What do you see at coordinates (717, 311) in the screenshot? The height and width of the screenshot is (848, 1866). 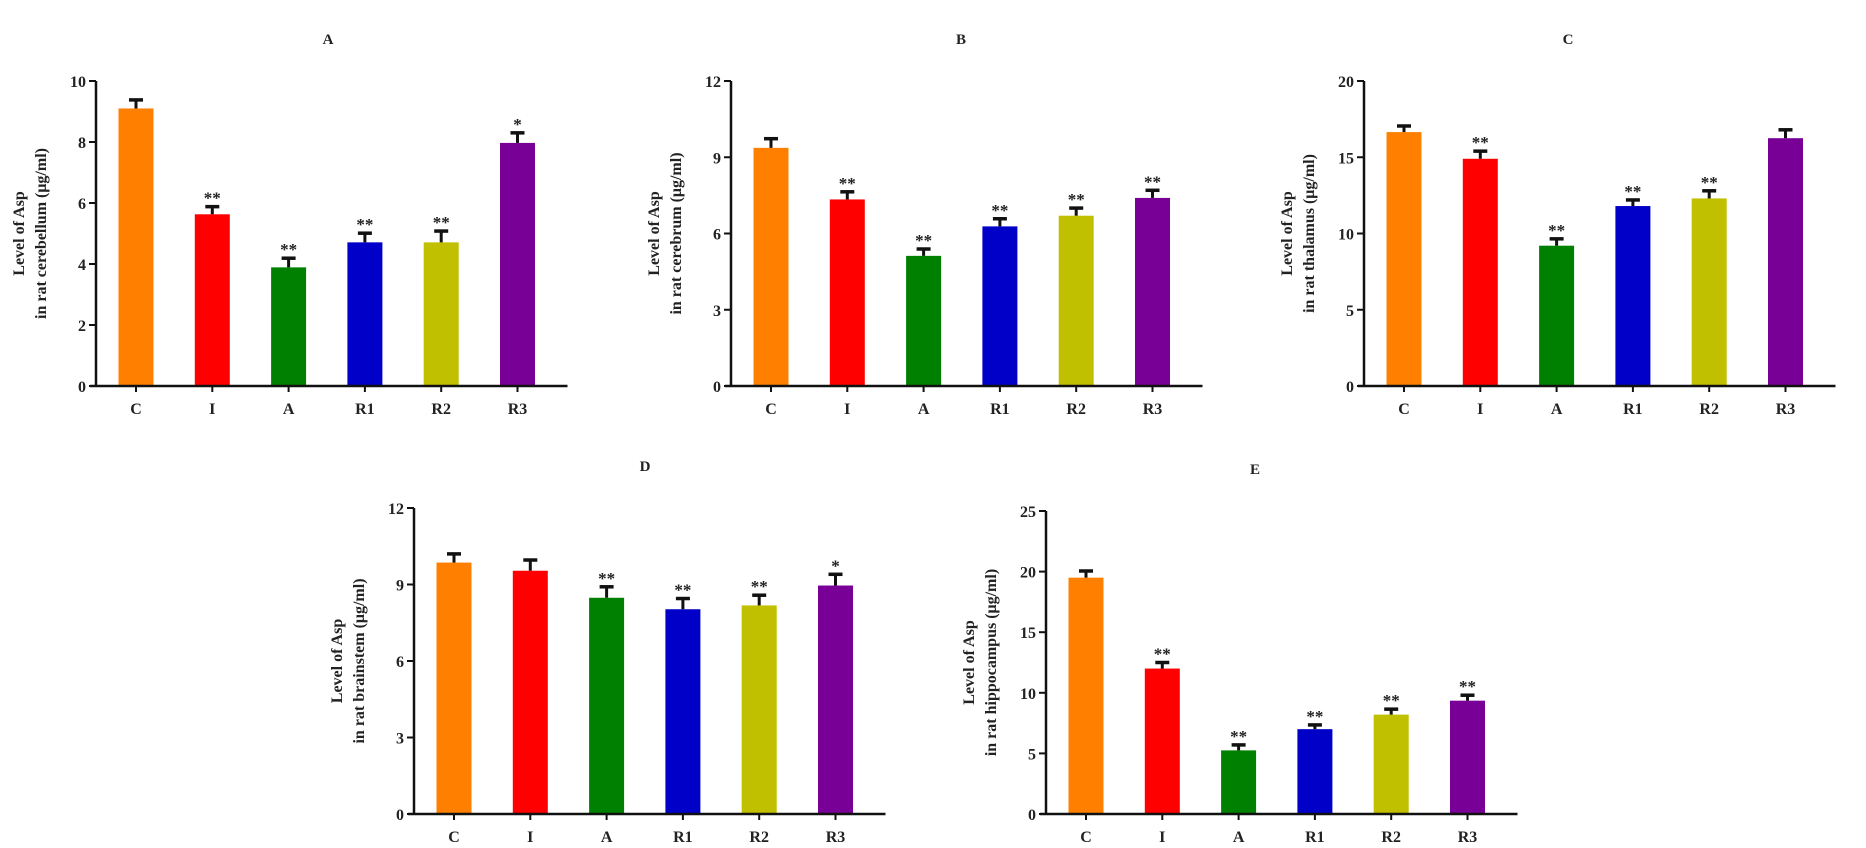 I see `y-tick-label: 3` at bounding box center [717, 311].